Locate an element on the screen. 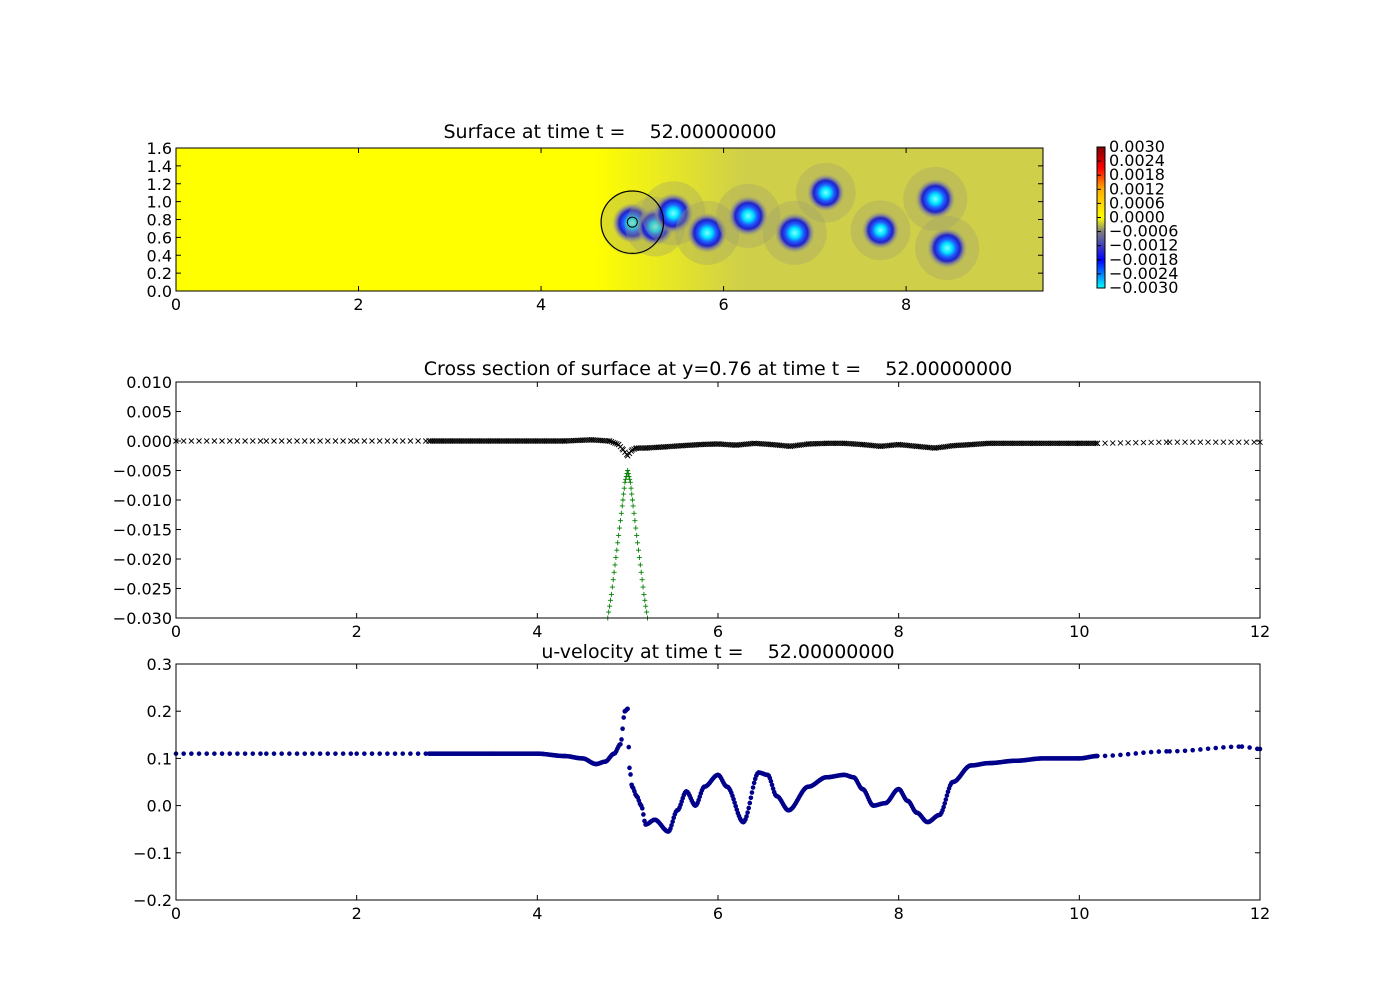 The image size is (1400, 1000). y-tick-label: 0.6 is located at coordinates (159, 237).